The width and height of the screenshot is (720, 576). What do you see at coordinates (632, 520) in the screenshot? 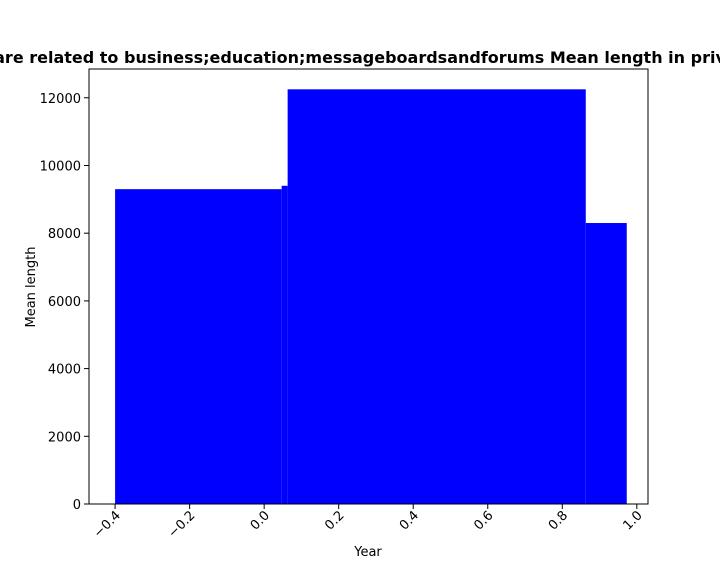
I see `x-tick-label: 1.0` at bounding box center [632, 520].